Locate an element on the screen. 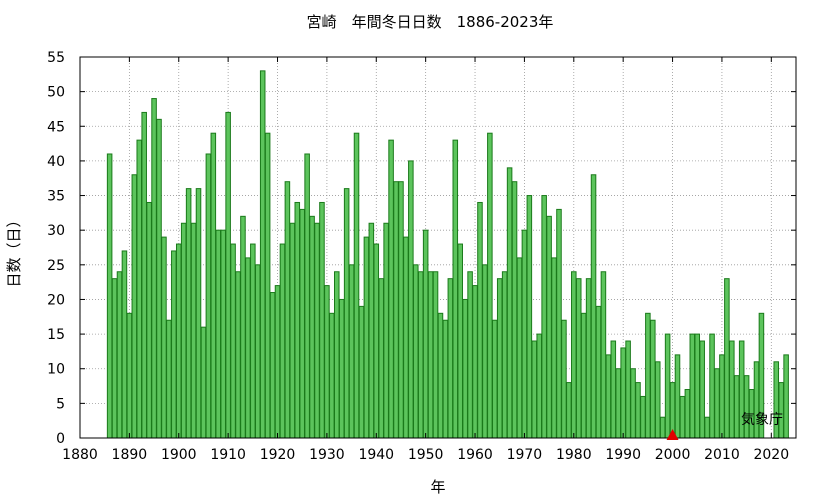  x-tick-label: 1980 is located at coordinates (574, 455).